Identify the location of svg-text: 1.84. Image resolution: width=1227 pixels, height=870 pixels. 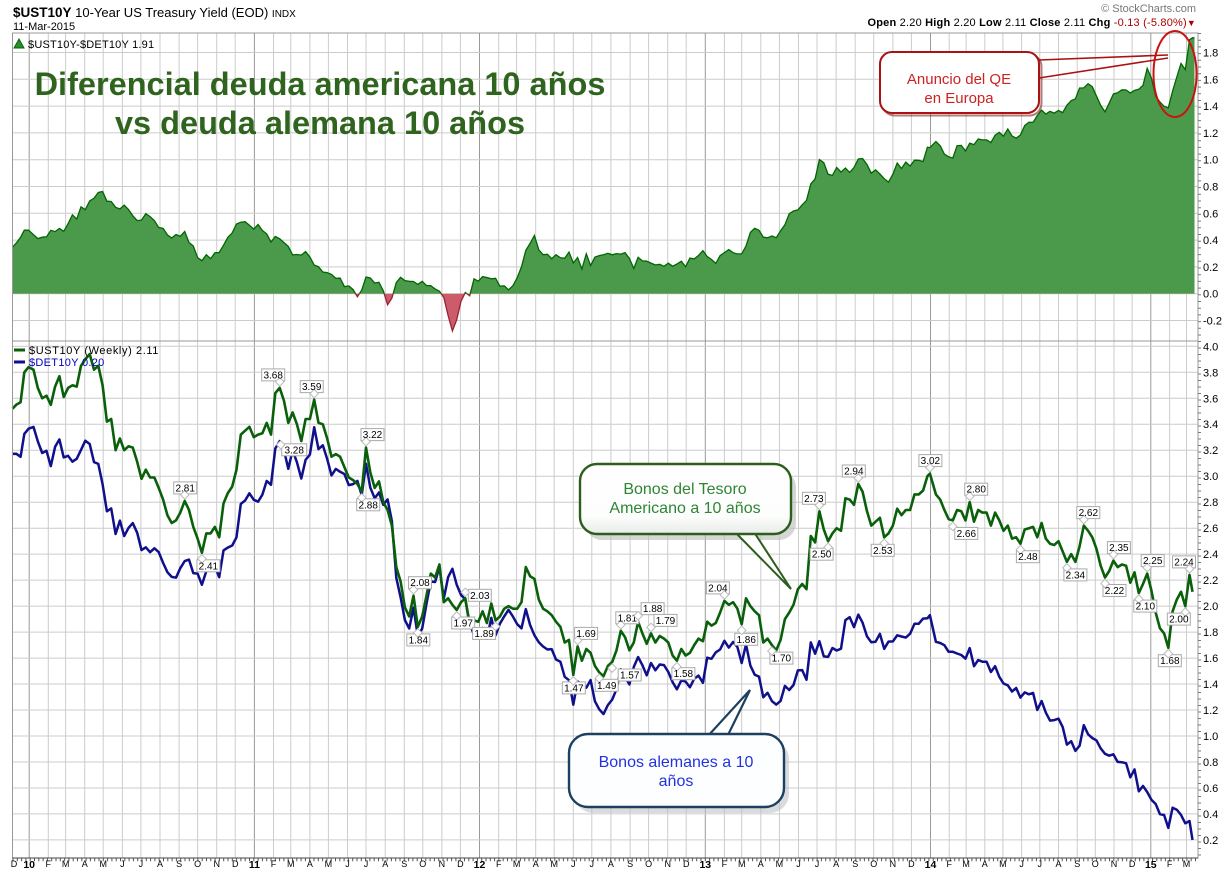
(419, 640).